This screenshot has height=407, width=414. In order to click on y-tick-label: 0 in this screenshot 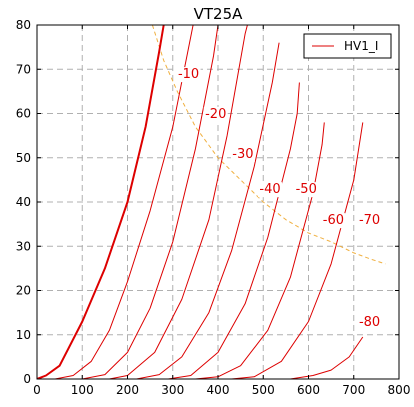, I will do `click(27, 379)`.